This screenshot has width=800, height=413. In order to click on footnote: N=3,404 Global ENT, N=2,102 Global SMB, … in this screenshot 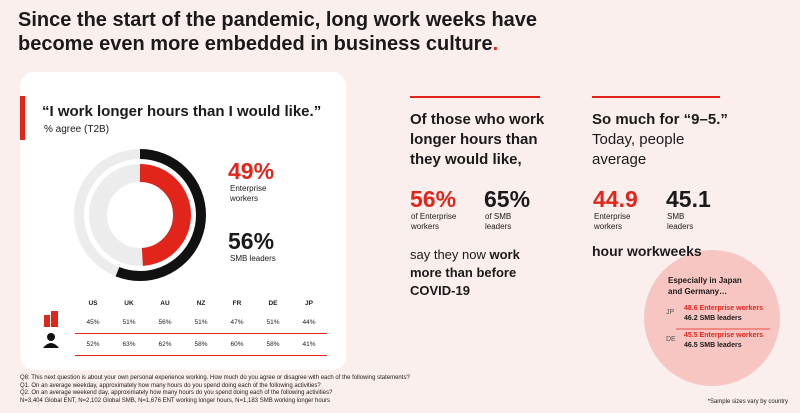, I will do `click(175, 400)`.